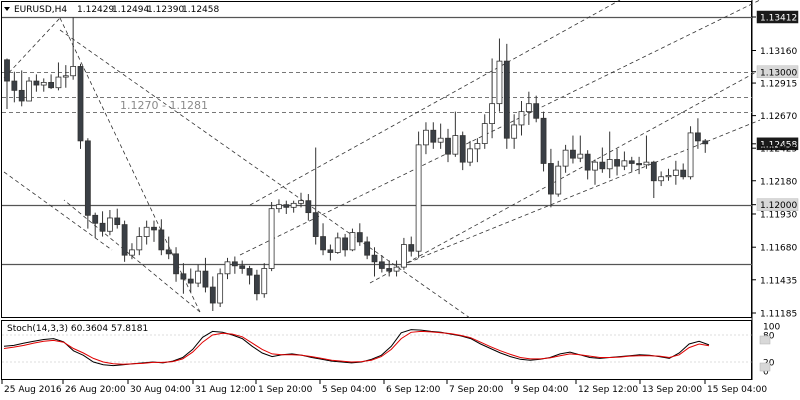 The width and height of the screenshot is (800, 400). I want to click on time-tick-label: 25 Aug 2016, so click(33, 390).